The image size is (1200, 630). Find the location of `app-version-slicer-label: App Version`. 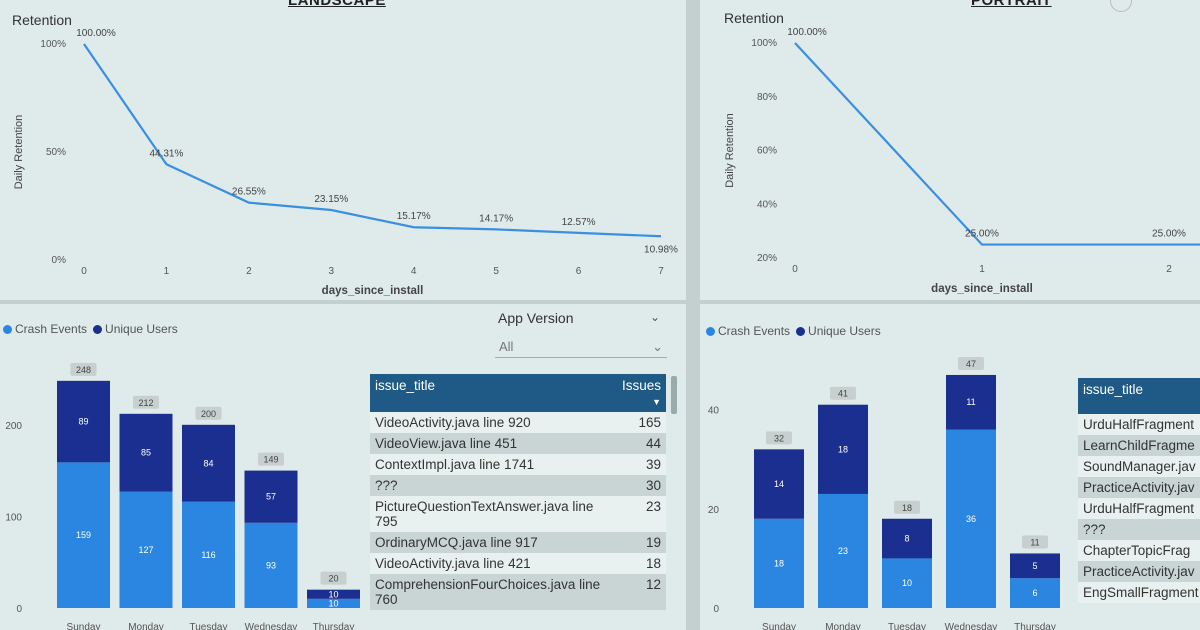

app-version-slicer-label: App Version is located at coordinates (536, 318).